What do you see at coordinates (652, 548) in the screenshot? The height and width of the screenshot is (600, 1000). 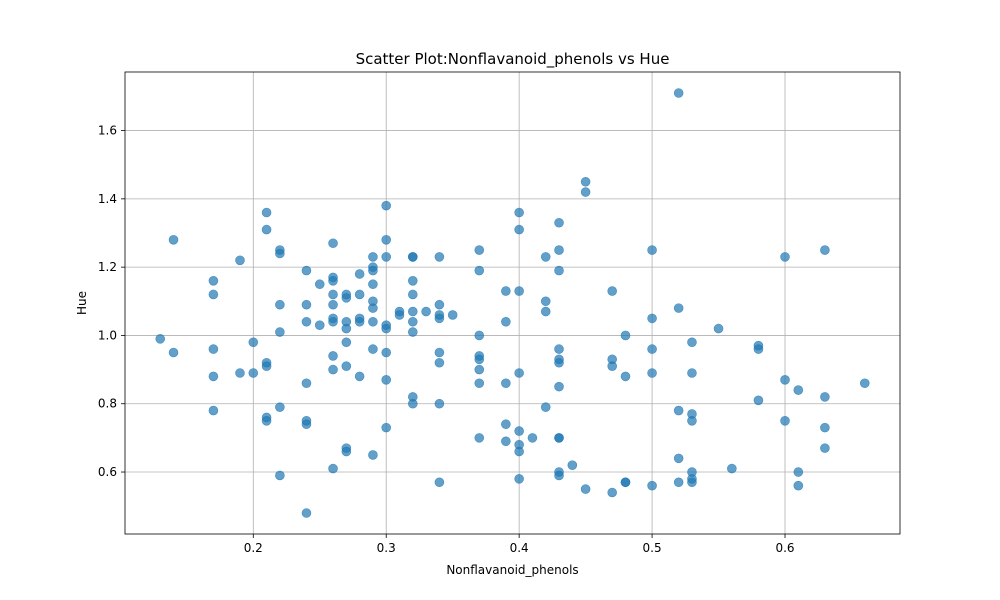 I see `x-tick-label: 0.5` at bounding box center [652, 548].